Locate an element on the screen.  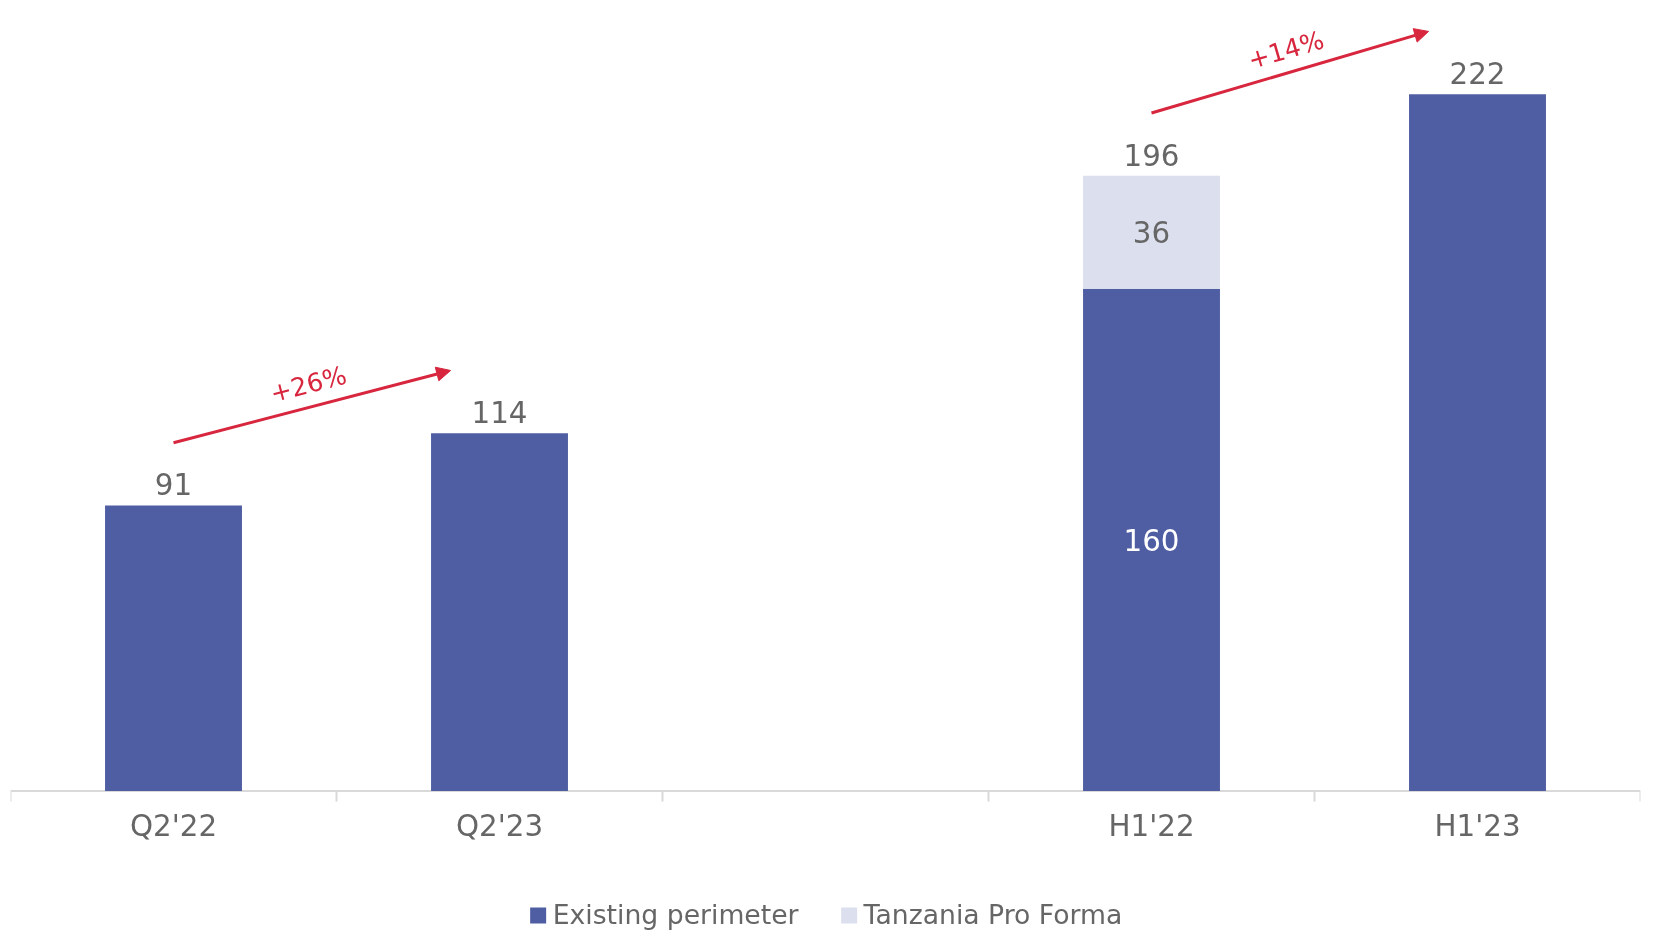
total-label: 91 is located at coordinates (173, 485).